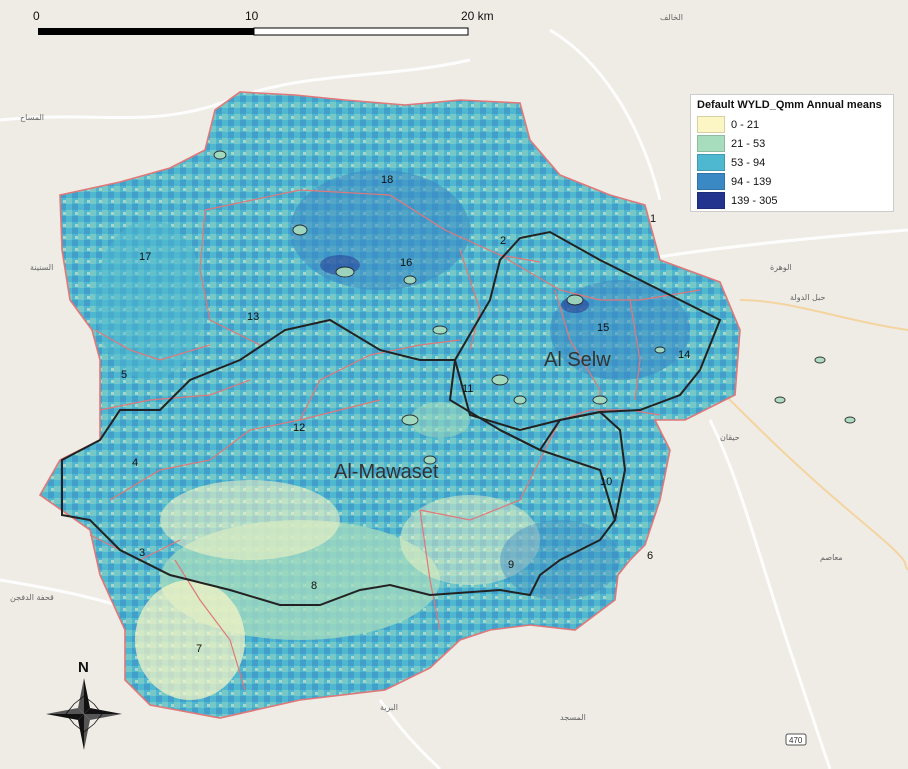  Describe the element at coordinates (603, 328) in the screenshot. I see `subbasin-label: 15` at that location.